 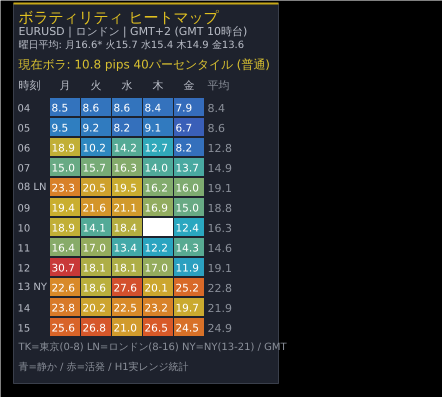 What do you see at coordinates (63, 308) in the screenshot?
I see `data-label: 23.8` at bounding box center [63, 308].